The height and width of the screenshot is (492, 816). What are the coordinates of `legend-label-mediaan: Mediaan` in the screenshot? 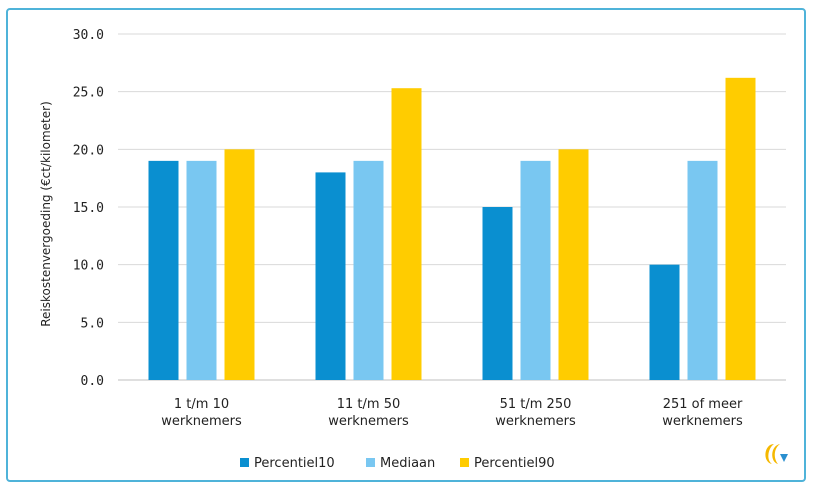 It's located at (407, 463).